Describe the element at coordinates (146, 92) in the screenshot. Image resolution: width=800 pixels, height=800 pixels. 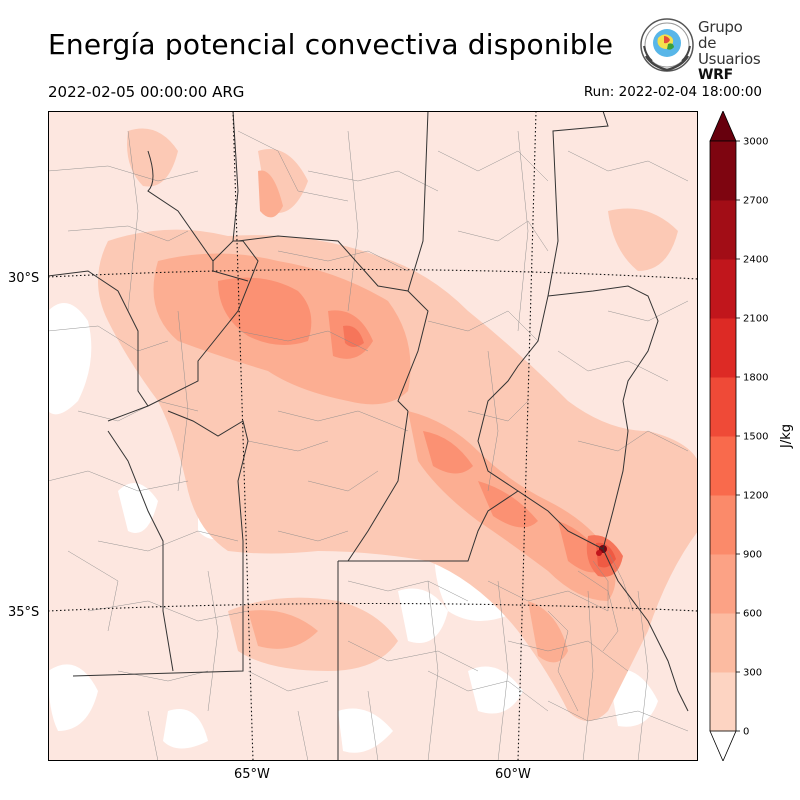
I see `valid-time: 2022-02-05 00:00:00 ARG` at that location.